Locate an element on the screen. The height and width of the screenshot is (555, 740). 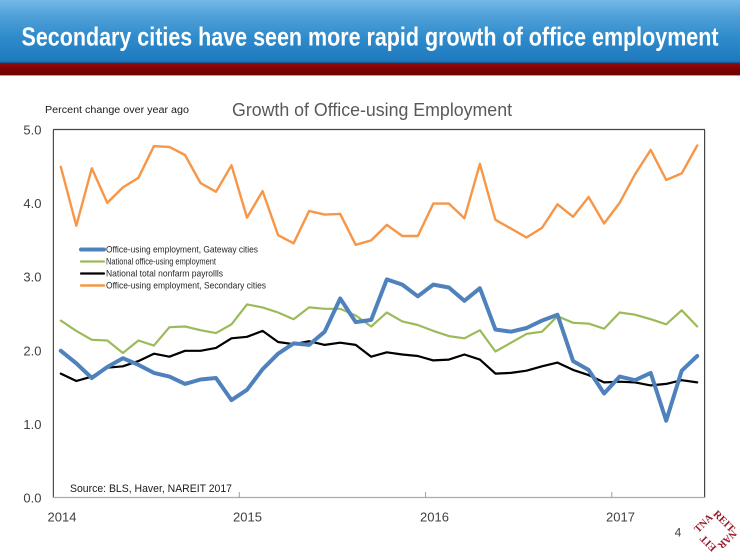
svg-text: 2.0 is located at coordinates (32, 350).